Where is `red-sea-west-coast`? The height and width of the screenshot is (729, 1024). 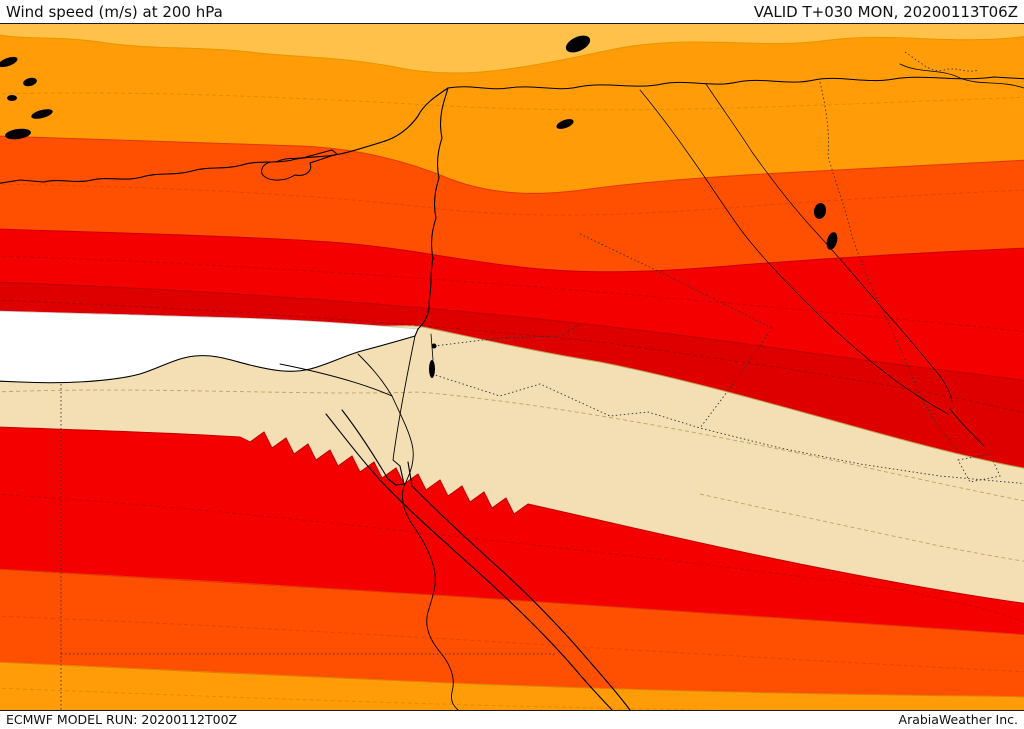 red-sea-west-coast is located at coordinates (469, 561).